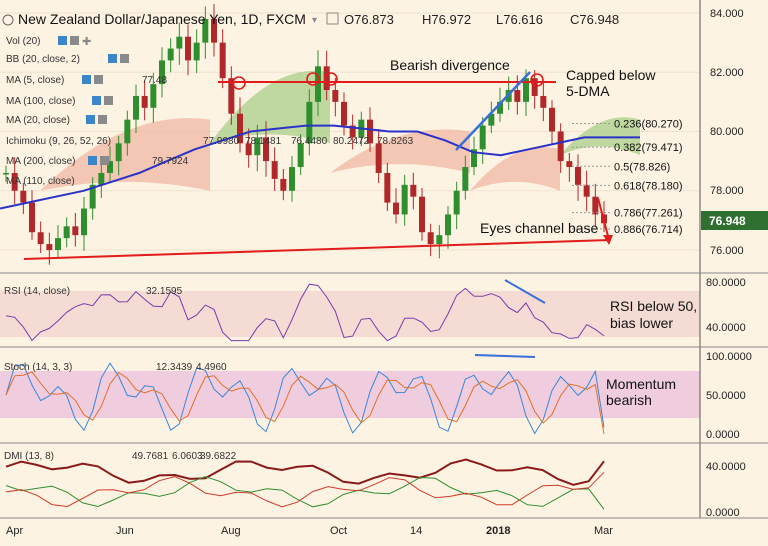  I want to click on legend-ma110: MA (110, close), so click(40, 181).